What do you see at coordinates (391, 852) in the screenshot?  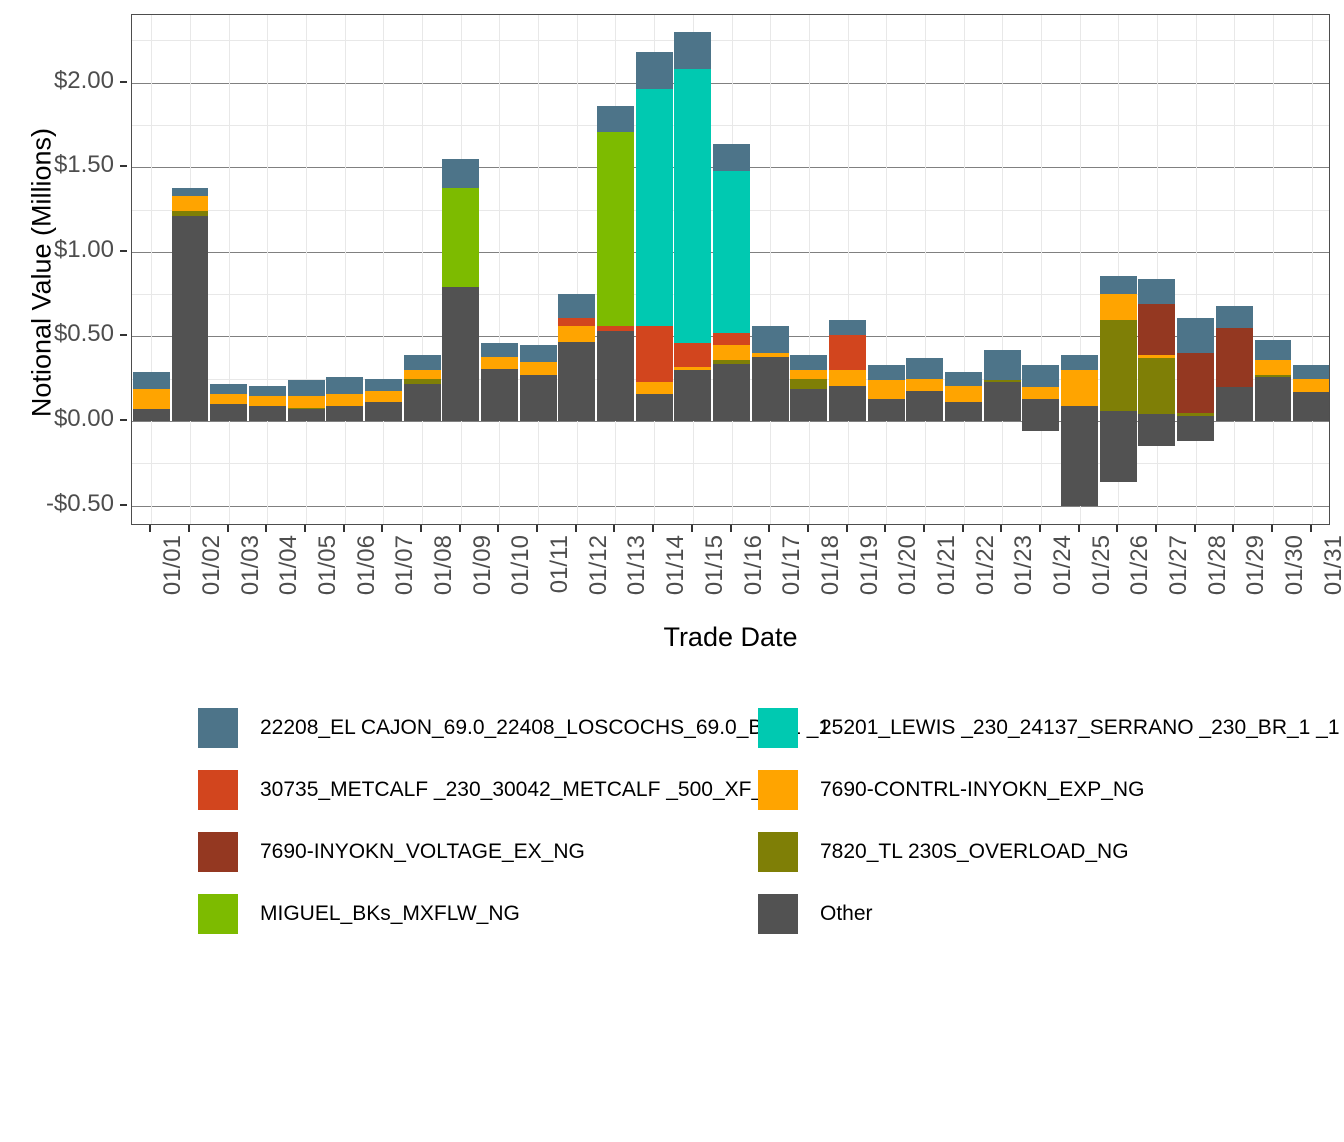 I see `legend-item: 7690-INYOKN_VOLTAGE_EX_NG` at bounding box center [391, 852].